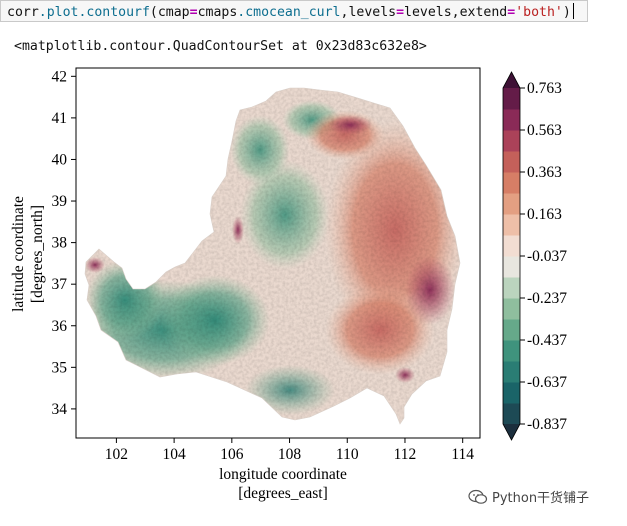  I want to click on code-token: ,levels, so click(368, 12).